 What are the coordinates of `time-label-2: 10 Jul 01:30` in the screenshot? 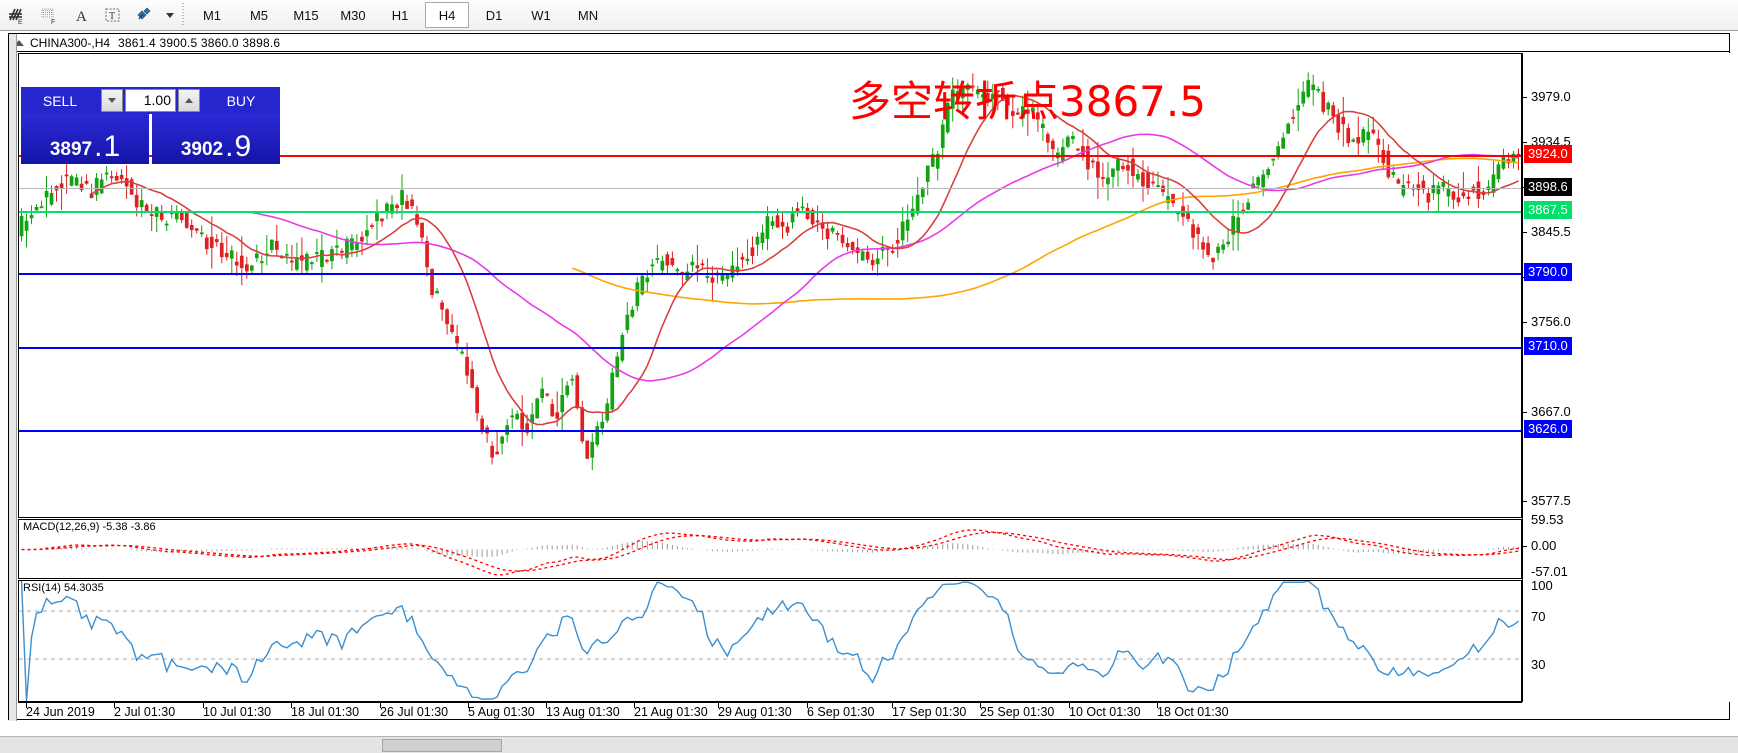 It's located at (237, 712).